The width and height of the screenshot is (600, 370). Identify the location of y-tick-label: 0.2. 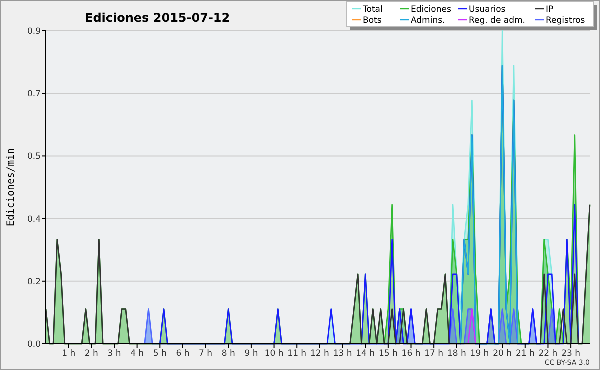
(34, 282).